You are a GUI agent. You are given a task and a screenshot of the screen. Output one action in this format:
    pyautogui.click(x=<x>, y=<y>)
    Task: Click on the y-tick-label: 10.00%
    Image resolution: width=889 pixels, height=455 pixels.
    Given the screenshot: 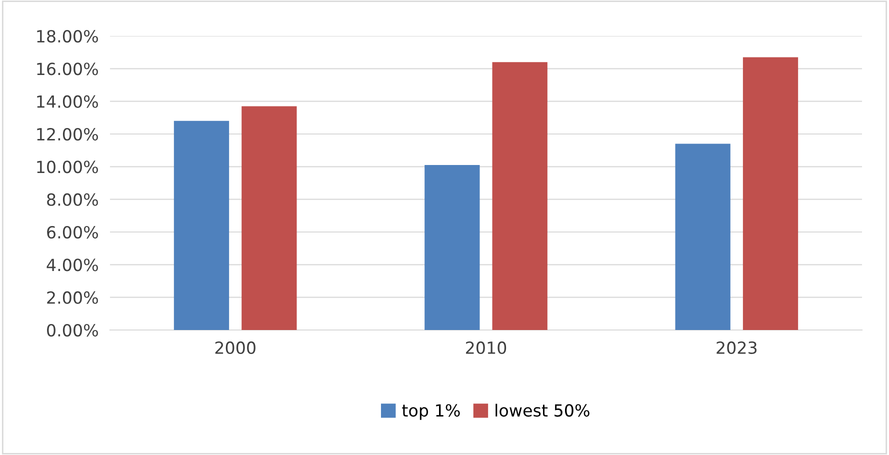 What is the action you would take?
    pyautogui.click(x=67, y=167)
    